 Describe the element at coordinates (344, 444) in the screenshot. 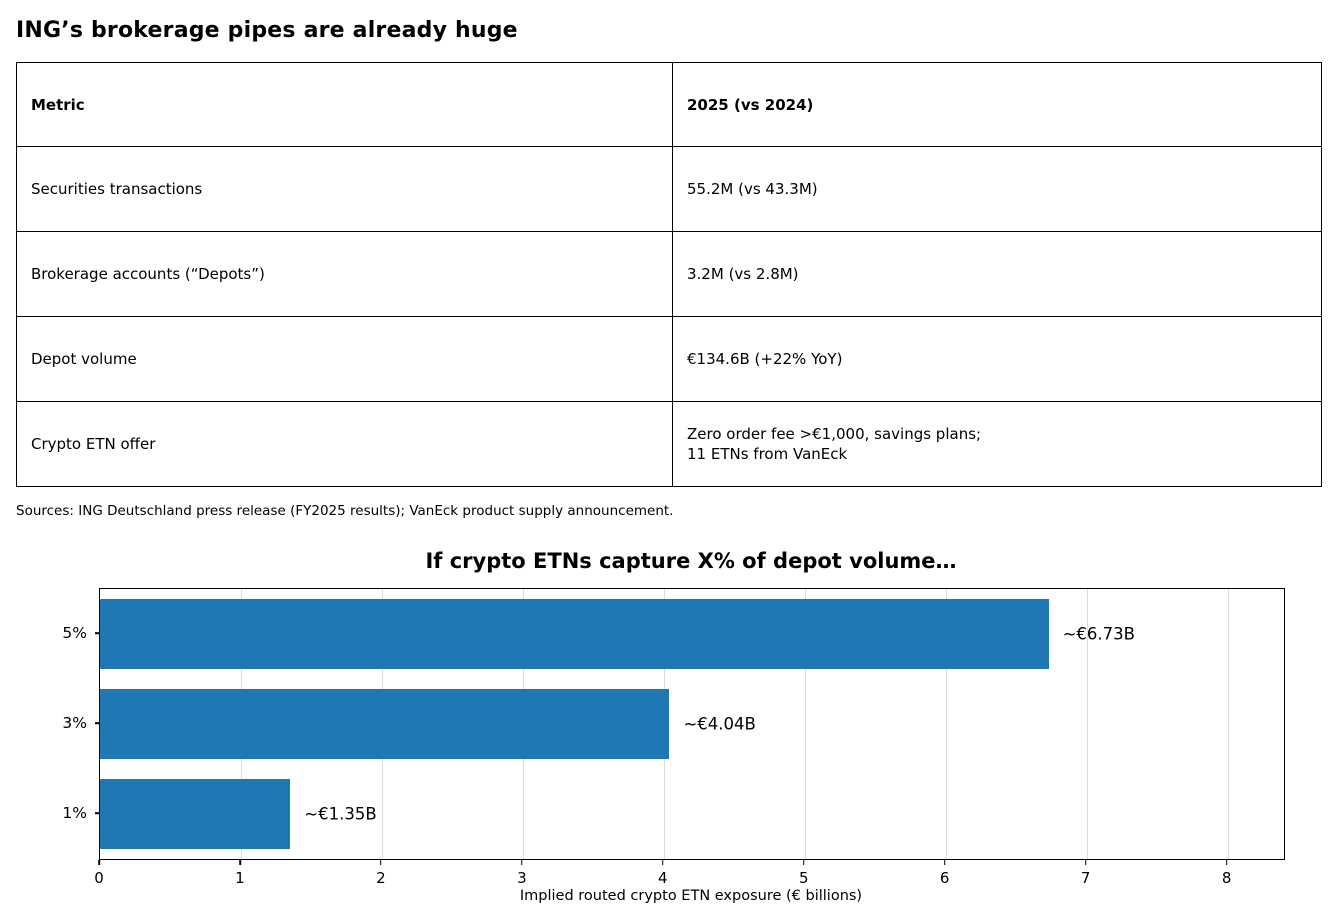

I see `cell-metric: Crypto ETN offer` at that location.